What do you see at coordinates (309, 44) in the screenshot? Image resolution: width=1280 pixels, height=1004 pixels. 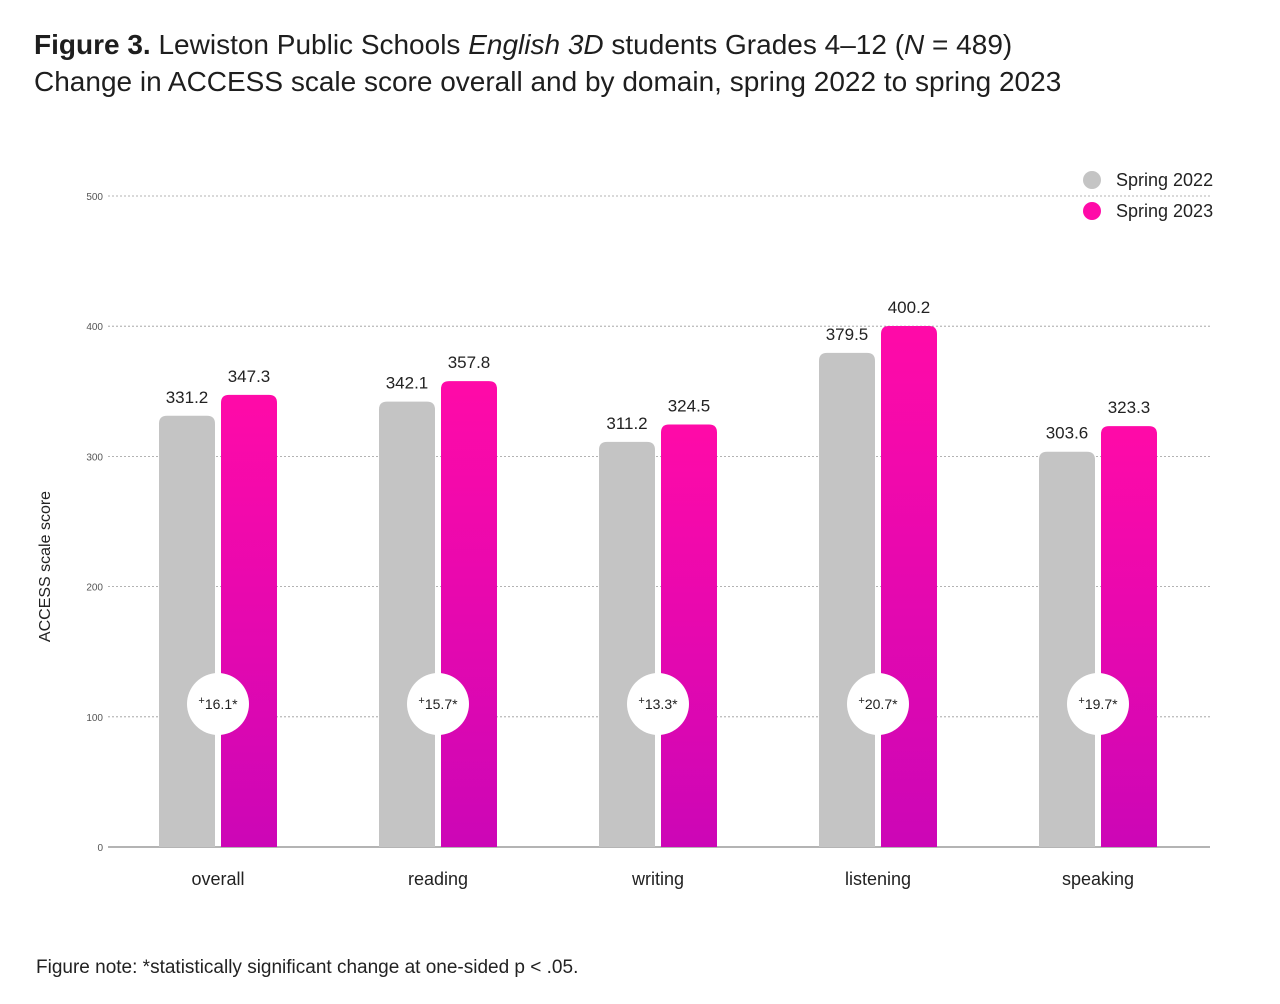 I see `title-text-a: Lewiston Public Schools` at bounding box center [309, 44].